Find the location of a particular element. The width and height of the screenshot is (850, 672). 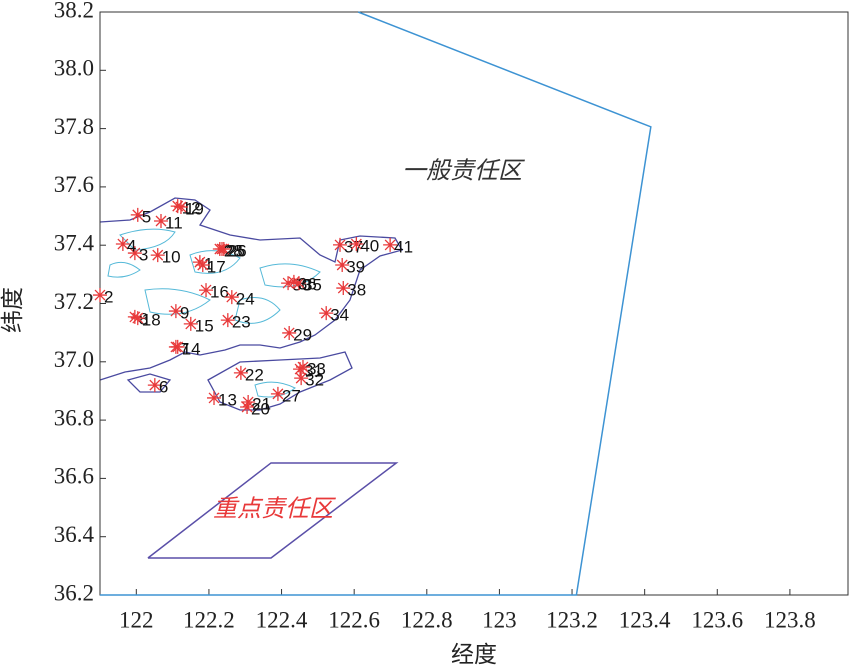

station-label: 23 is located at coordinates (241, 322).